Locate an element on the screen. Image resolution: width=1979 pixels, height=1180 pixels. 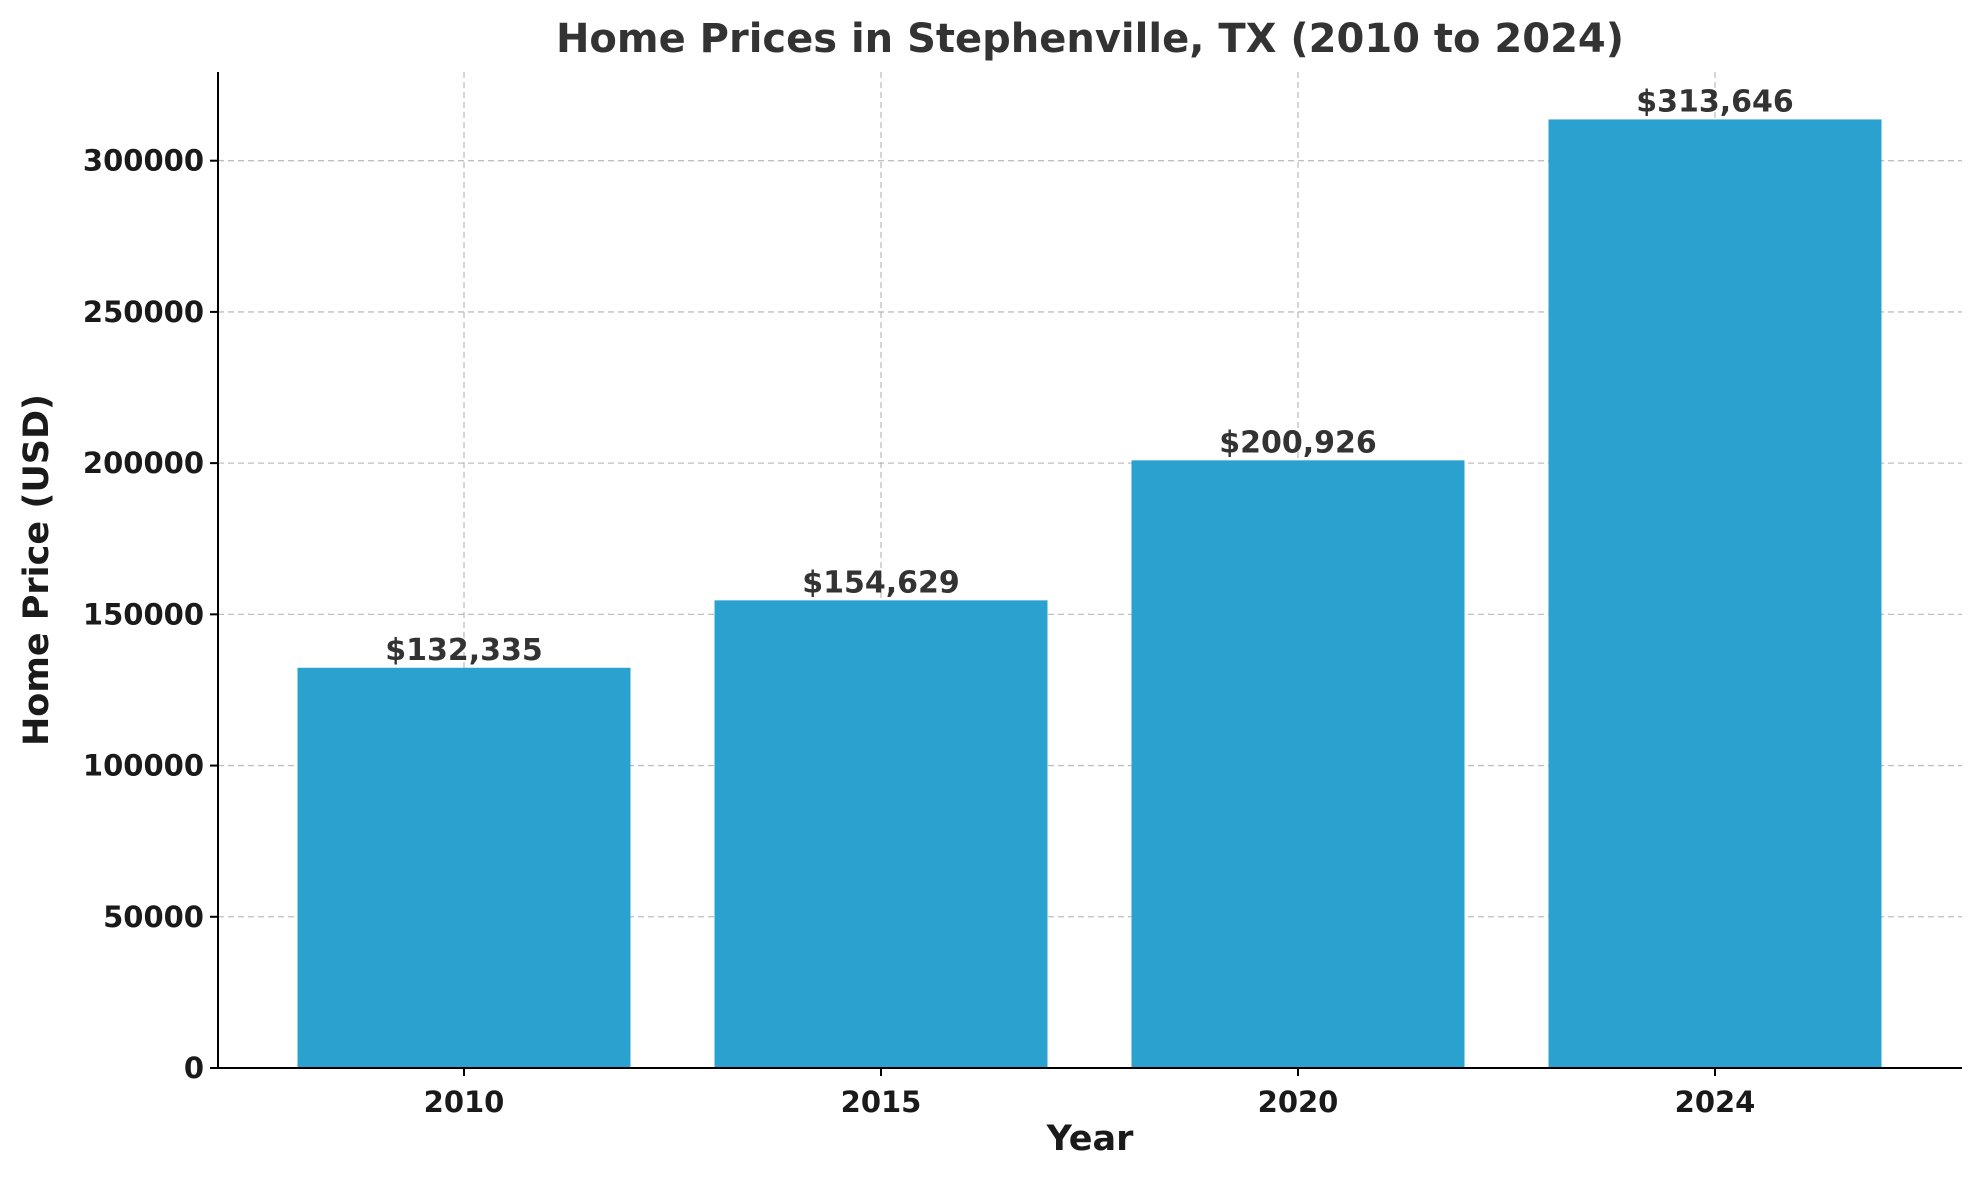
bar-2020 is located at coordinates (1298, 764).